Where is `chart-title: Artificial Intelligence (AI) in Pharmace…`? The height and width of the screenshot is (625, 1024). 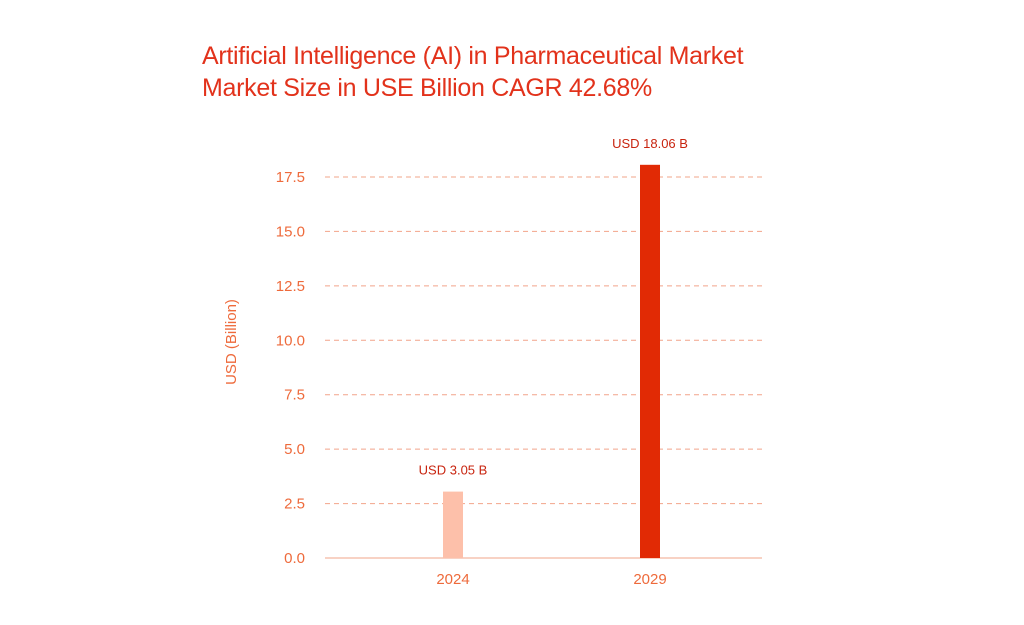
chart-title: Artificial Intelligence (AI) in Pharmace… is located at coordinates (473, 56).